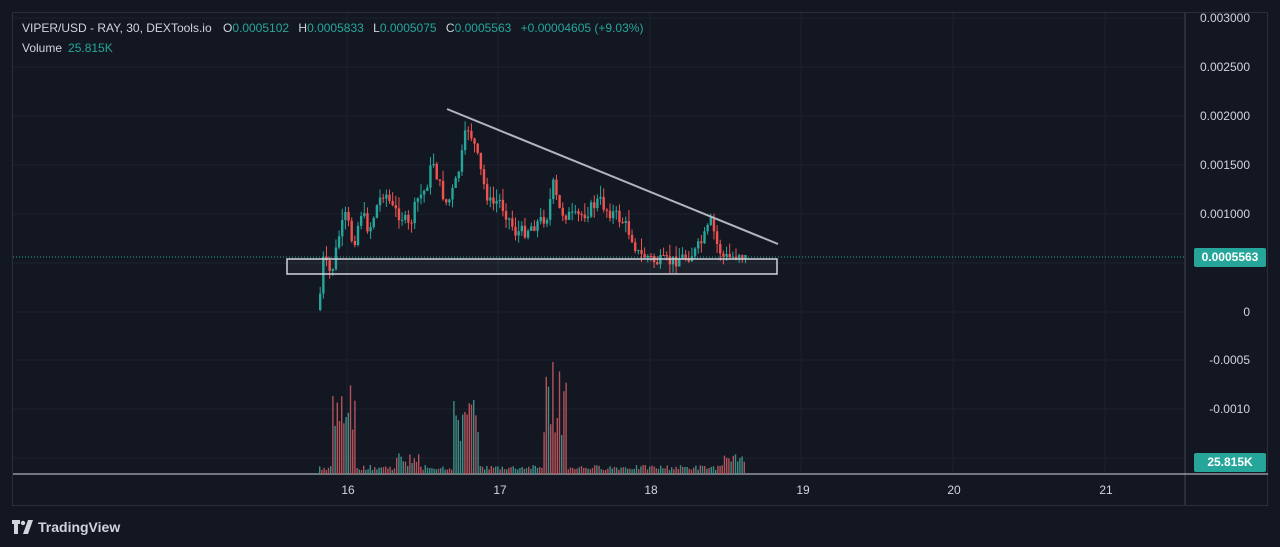  What do you see at coordinates (42, 48) in the screenshot?
I see `volume-label: Volume` at bounding box center [42, 48].